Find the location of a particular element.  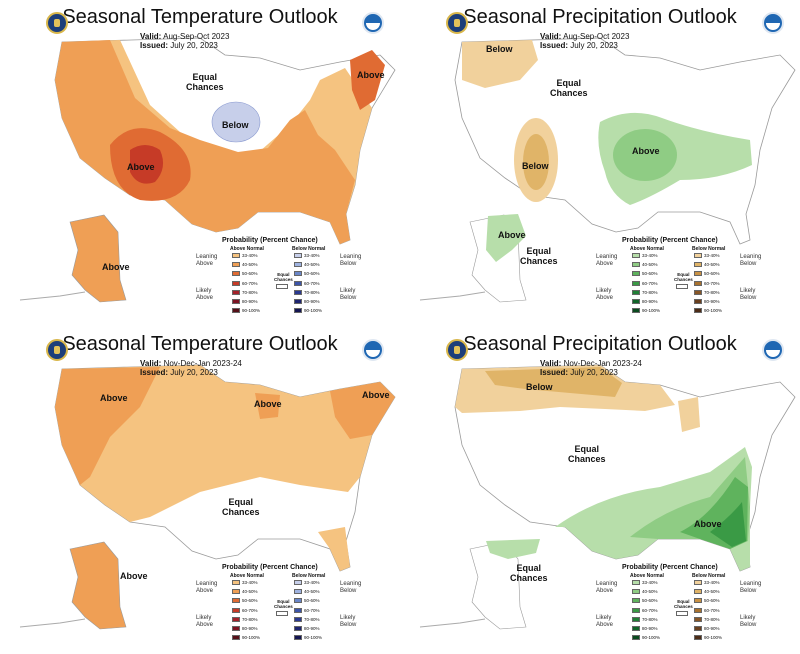

legend-range-above: 90-100% is located at coordinates (651, 311).